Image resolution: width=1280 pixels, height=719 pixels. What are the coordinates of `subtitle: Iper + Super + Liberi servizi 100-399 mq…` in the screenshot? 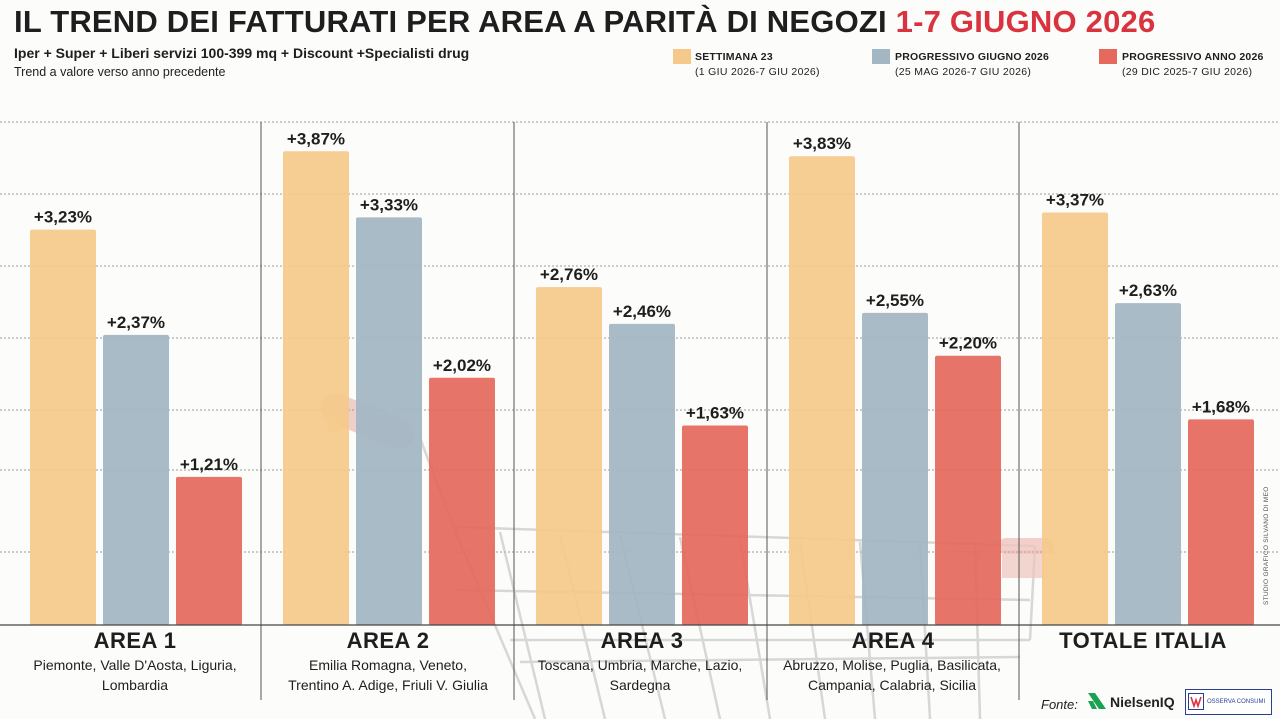 It's located at (242, 53).